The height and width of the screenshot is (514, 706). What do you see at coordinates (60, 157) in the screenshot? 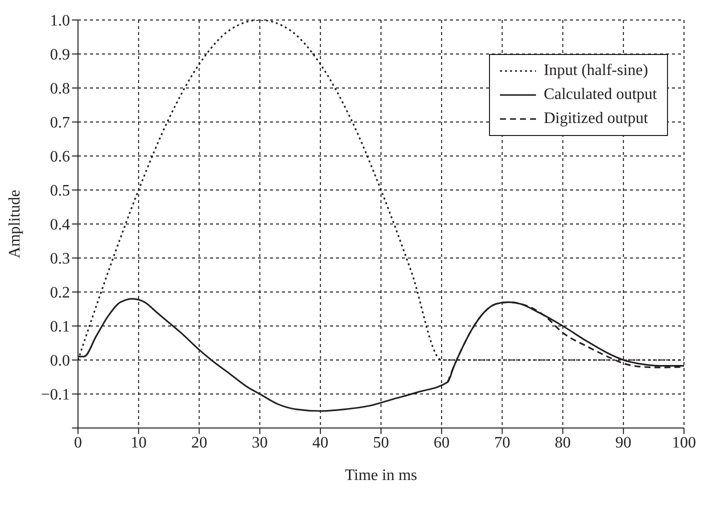
I see `y-tick-label: 0.6` at bounding box center [60, 157].